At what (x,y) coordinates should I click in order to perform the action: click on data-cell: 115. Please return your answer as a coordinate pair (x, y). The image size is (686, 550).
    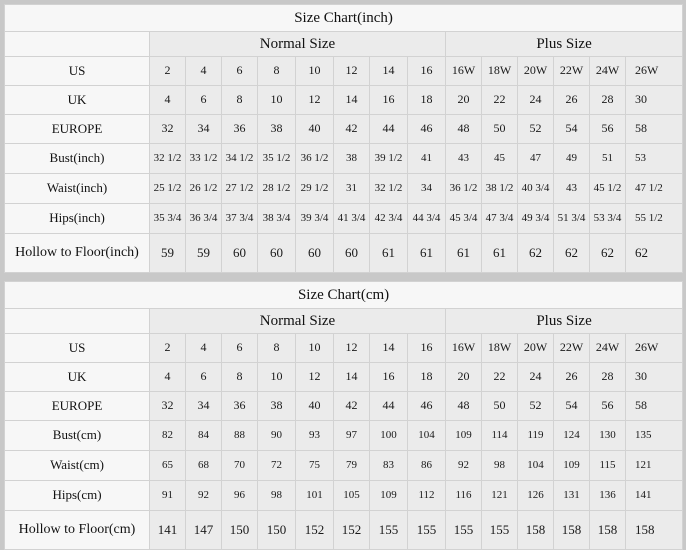
    Looking at the image, I should click on (607, 465).